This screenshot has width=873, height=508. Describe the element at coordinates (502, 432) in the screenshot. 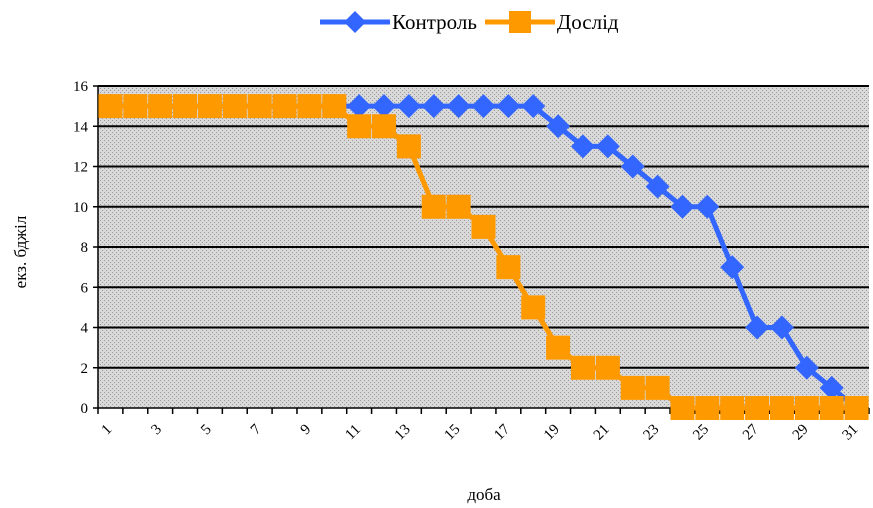

I see `x-tick-label: 17` at that location.